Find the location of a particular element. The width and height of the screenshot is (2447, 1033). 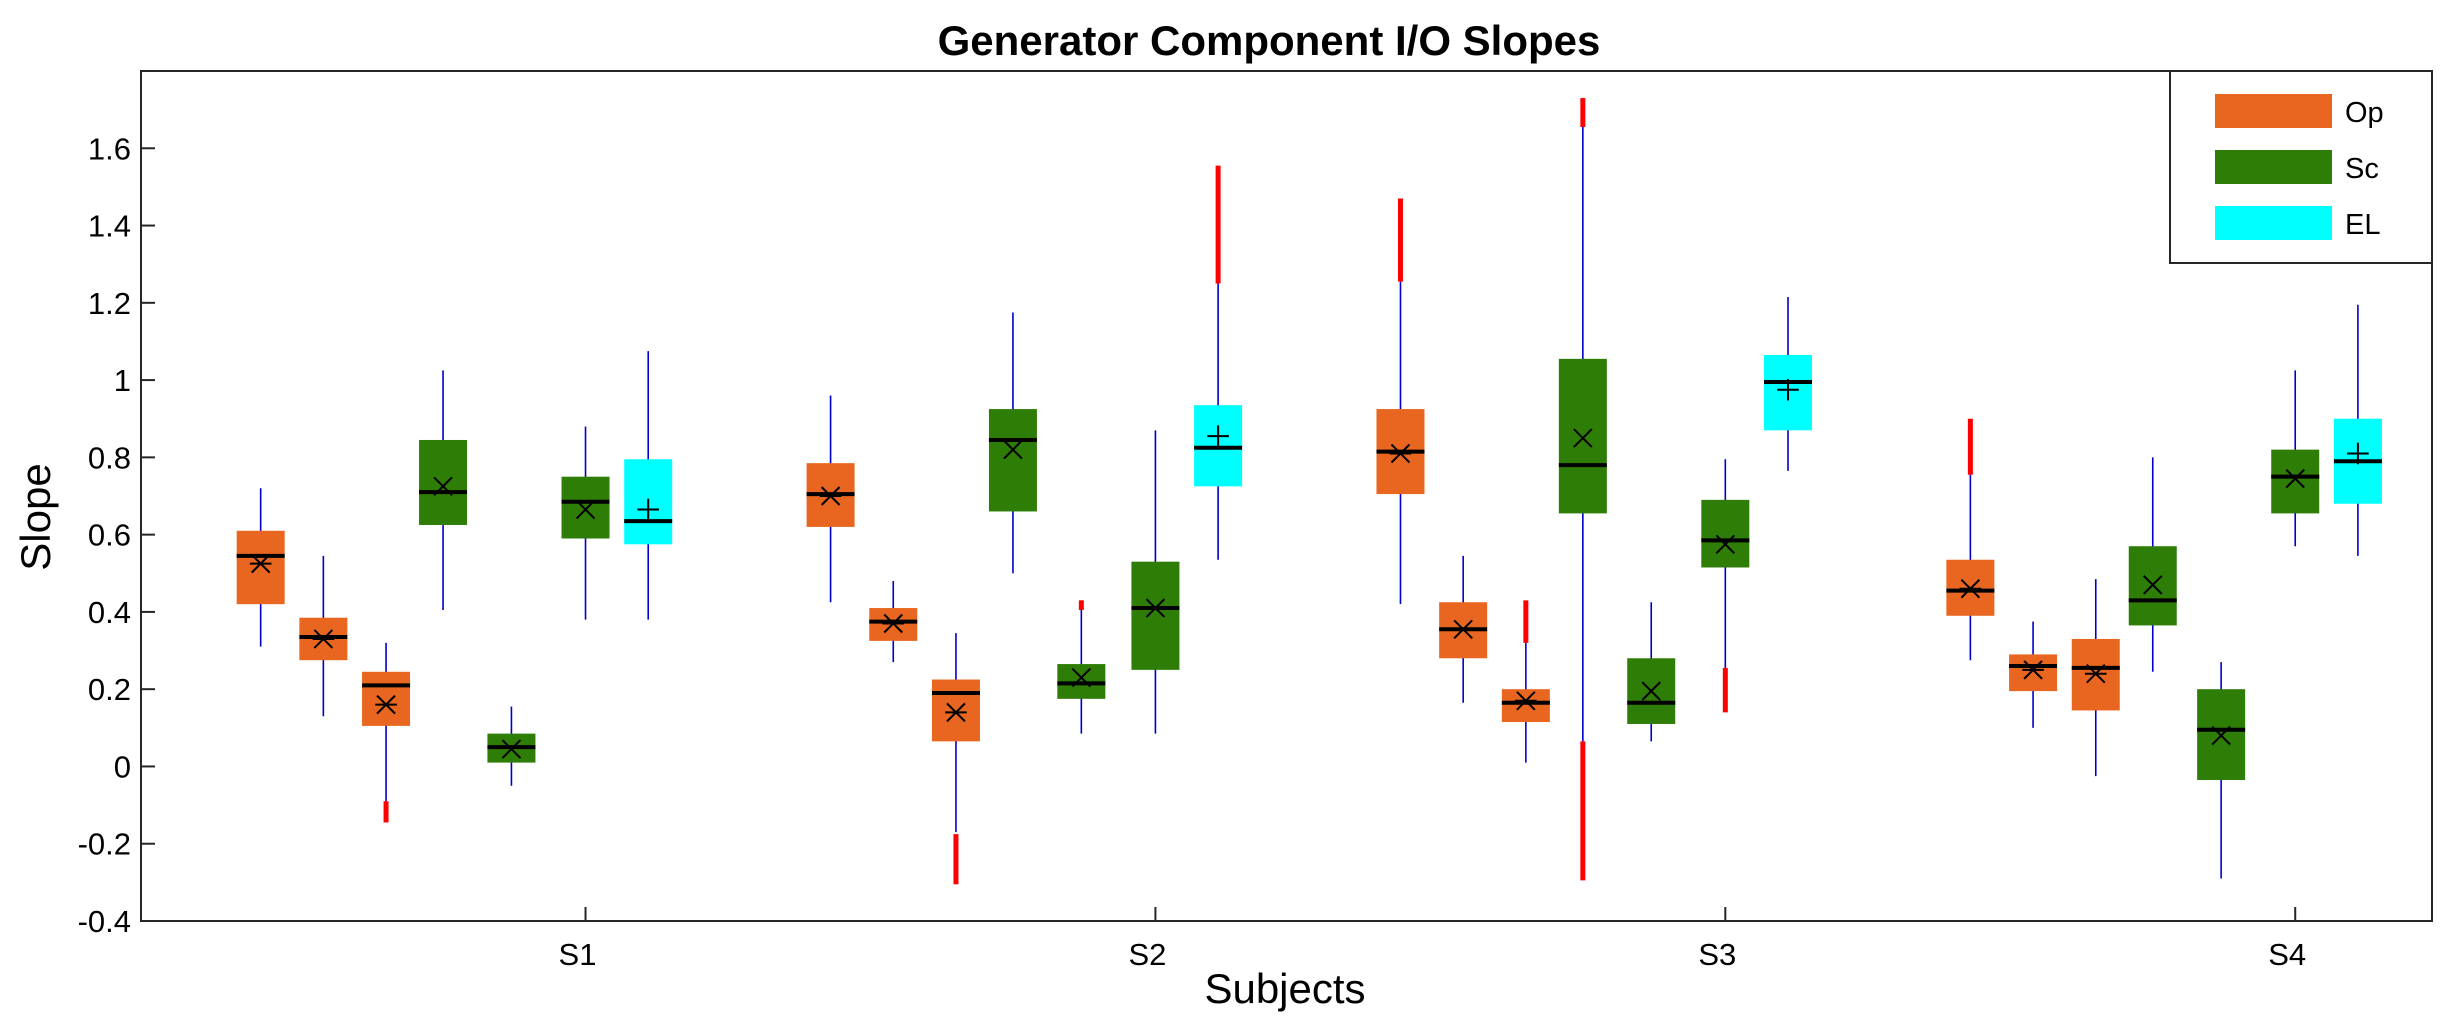

box-S2-EL is located at coordinates (1218, 362).